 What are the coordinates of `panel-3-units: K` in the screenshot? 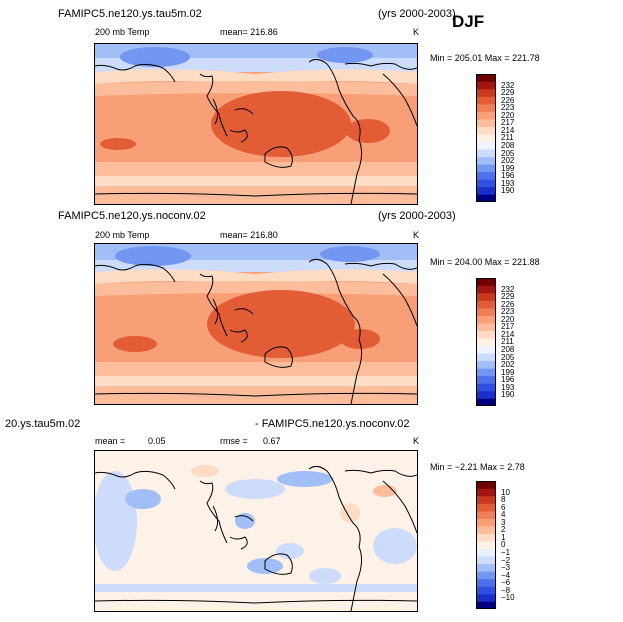 It's located at (416, 441).